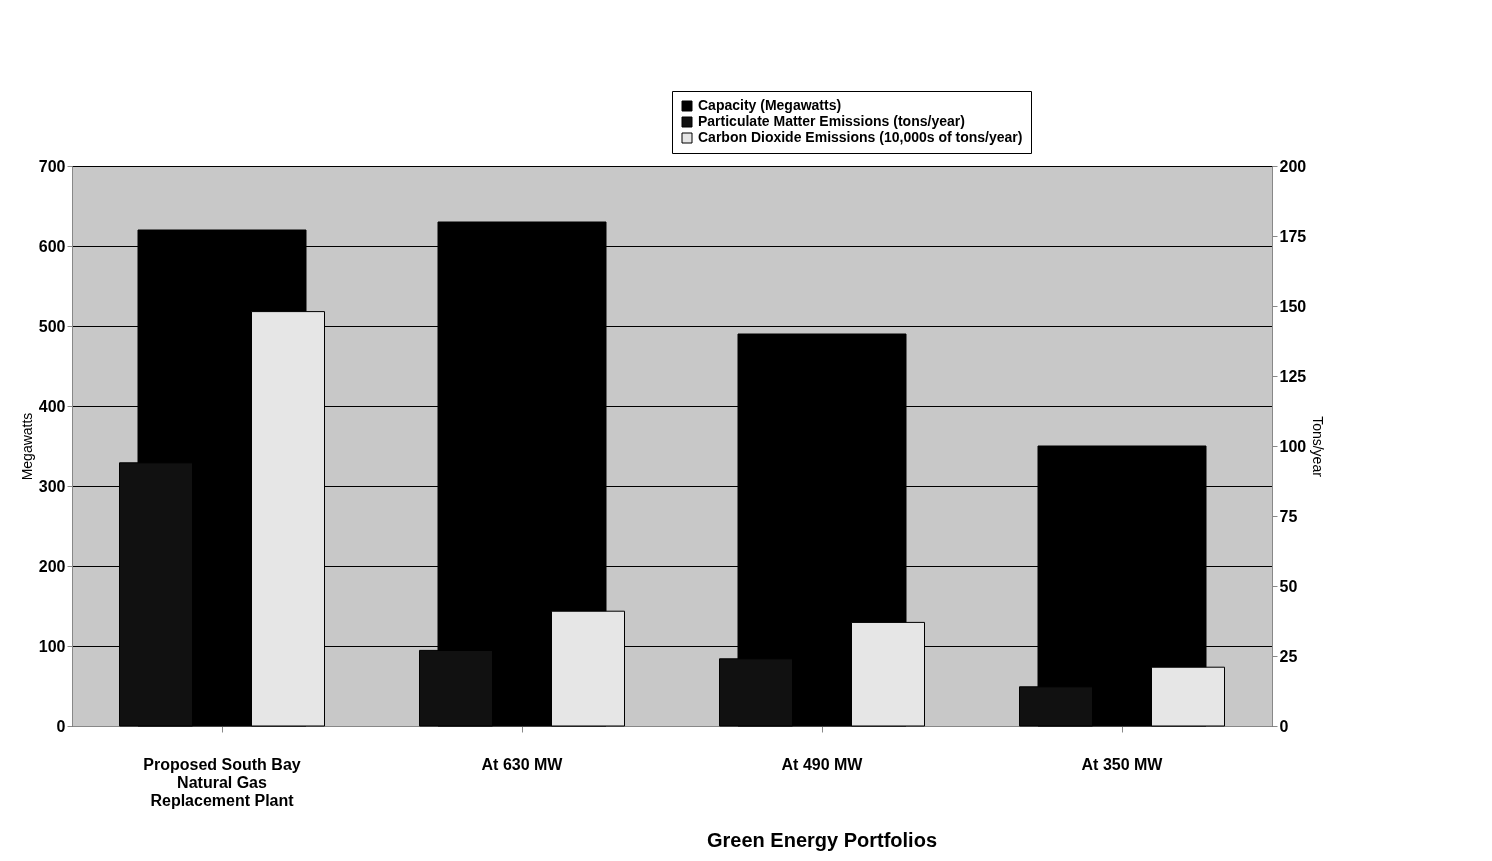 The width and height of the screenshot is (1492, 861). I want to click on x-tick-label: At 630 MW, so click(522, 764).